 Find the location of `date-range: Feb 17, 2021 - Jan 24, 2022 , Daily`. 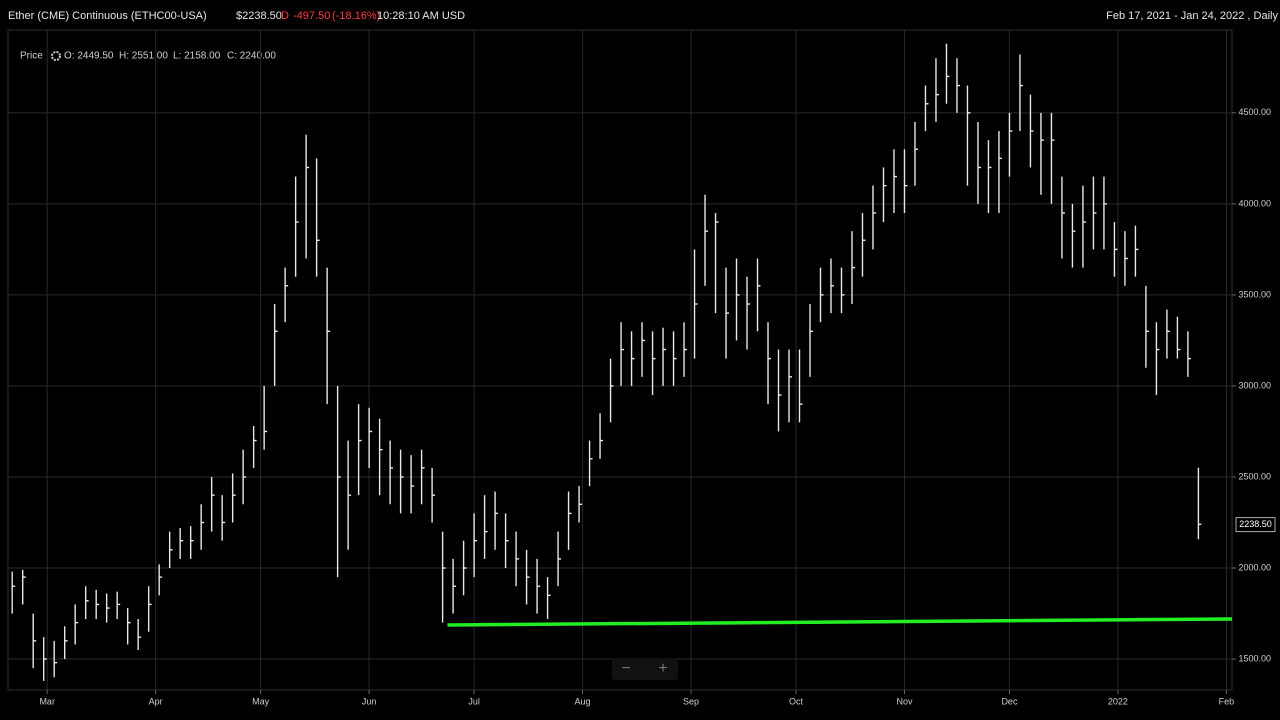

date-range: Feb 17, 2021 - Jan 24, 2022 , Daily is located at coordinates (1192, 16).